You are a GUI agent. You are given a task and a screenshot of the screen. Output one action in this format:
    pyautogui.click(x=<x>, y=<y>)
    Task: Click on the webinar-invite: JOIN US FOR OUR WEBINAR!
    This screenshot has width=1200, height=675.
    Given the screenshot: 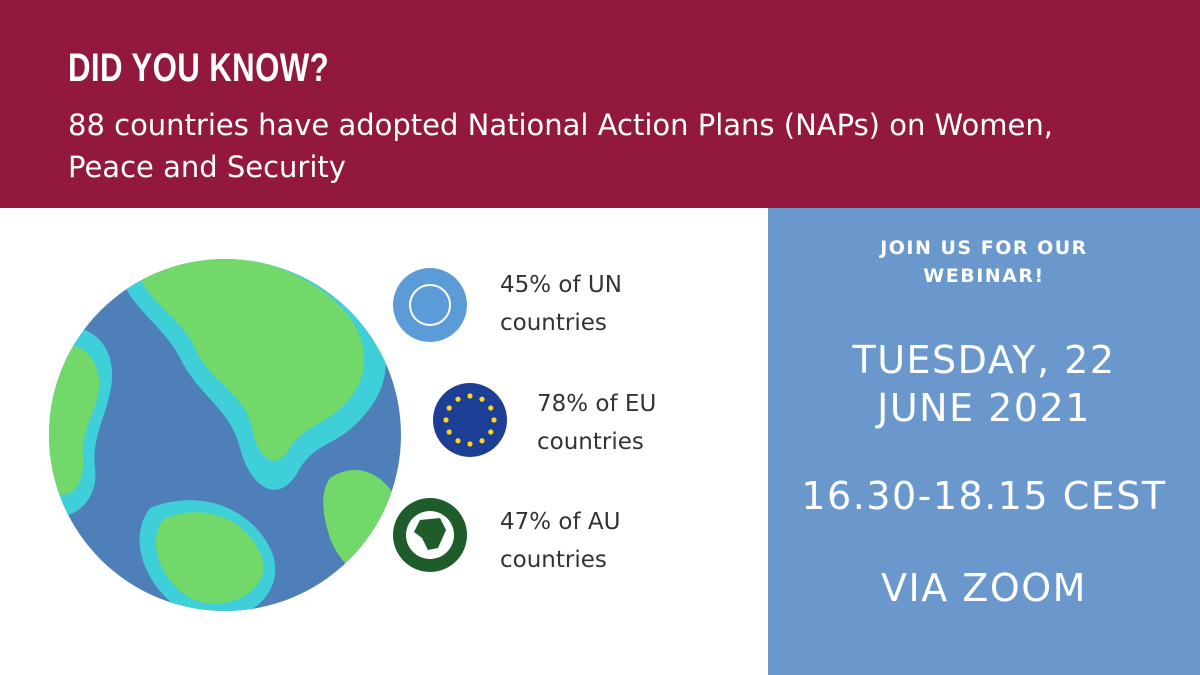 What is the action you would take?
    pyautogui.click(x=984, y=262)
    